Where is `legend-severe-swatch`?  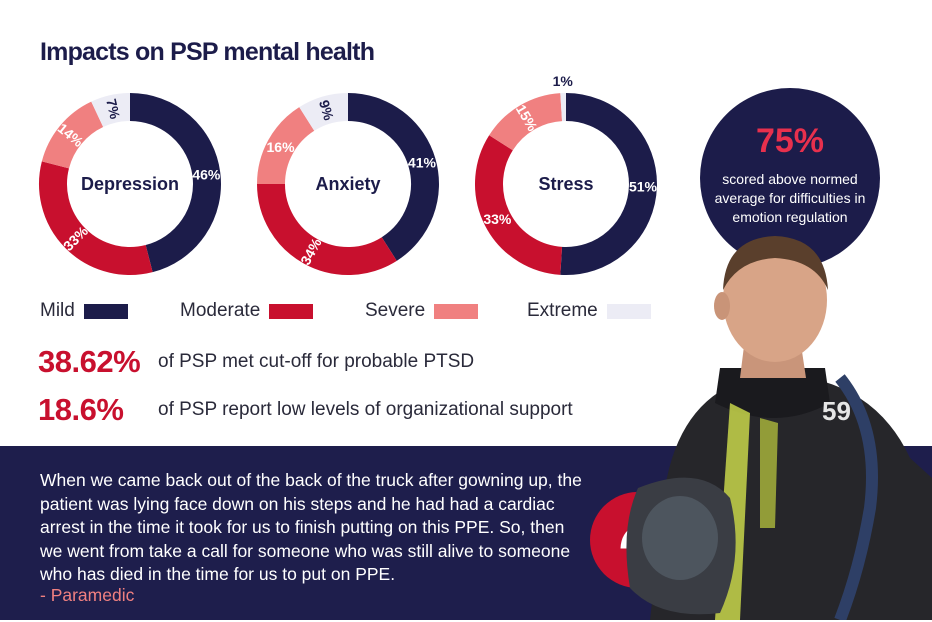
legend-severe-swatch is located at coordinates (456, 311).